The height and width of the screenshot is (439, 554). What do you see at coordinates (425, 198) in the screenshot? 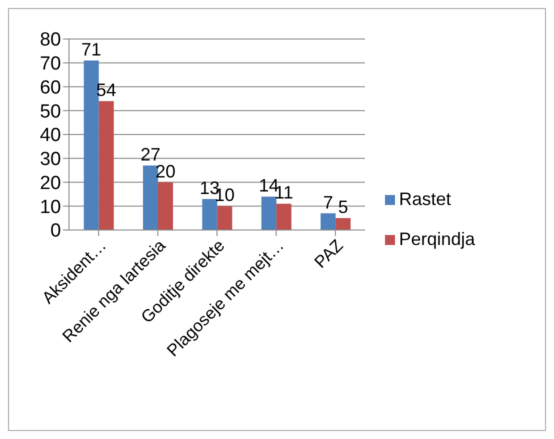
I see `legend-label: Rastet` at bounding box center [425, 198].